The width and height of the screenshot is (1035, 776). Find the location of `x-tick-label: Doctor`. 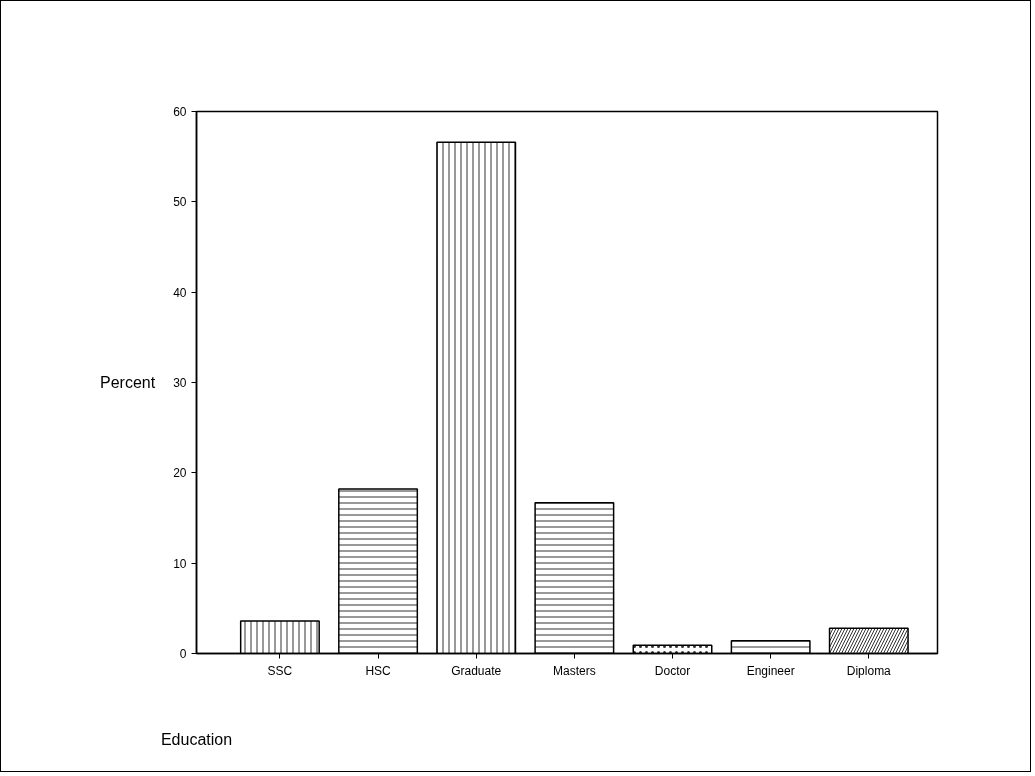

x-tick-label: Doctor is located at coordinates (672, 670).